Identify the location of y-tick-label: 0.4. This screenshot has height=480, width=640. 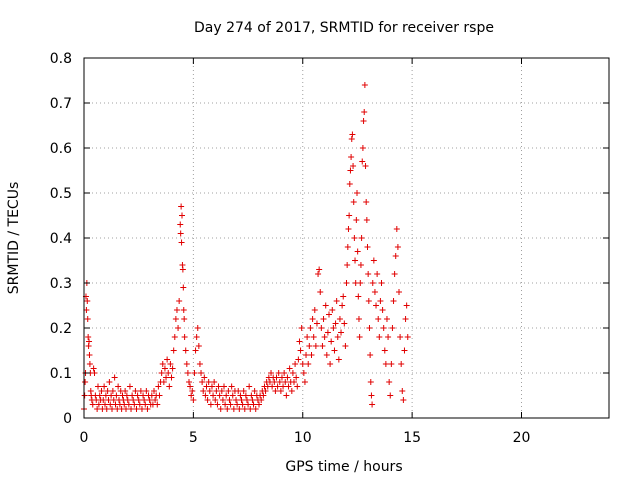
(61, 239).